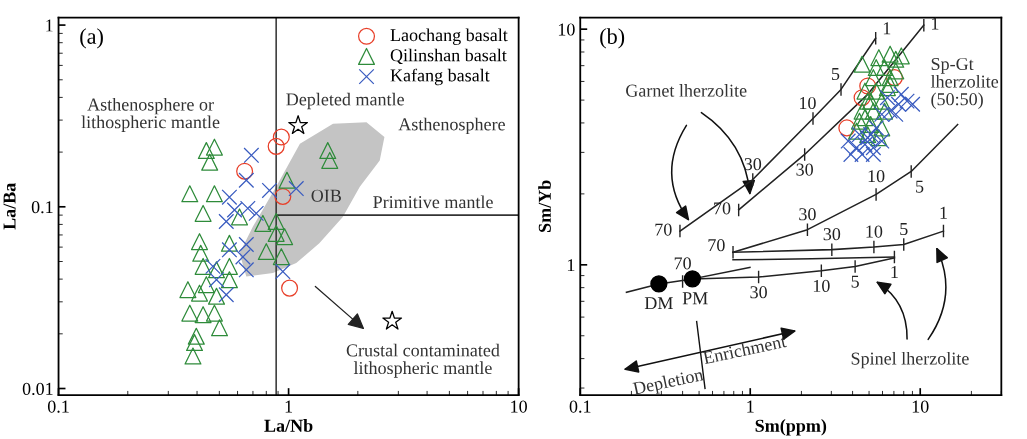  Describe the element at coordinates (544, 206) in the screenshot. I see `y-axis-title: Sm/Yb` at that location.